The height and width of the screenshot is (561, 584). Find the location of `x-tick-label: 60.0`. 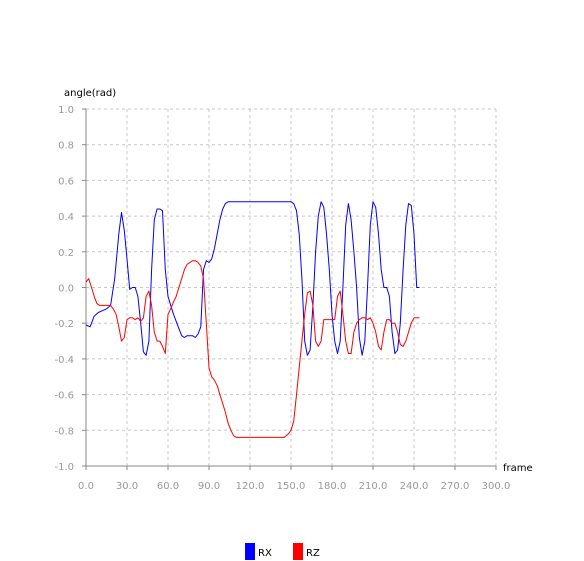

x-tick-label: 60.0 is located at coordinates (168, 486).